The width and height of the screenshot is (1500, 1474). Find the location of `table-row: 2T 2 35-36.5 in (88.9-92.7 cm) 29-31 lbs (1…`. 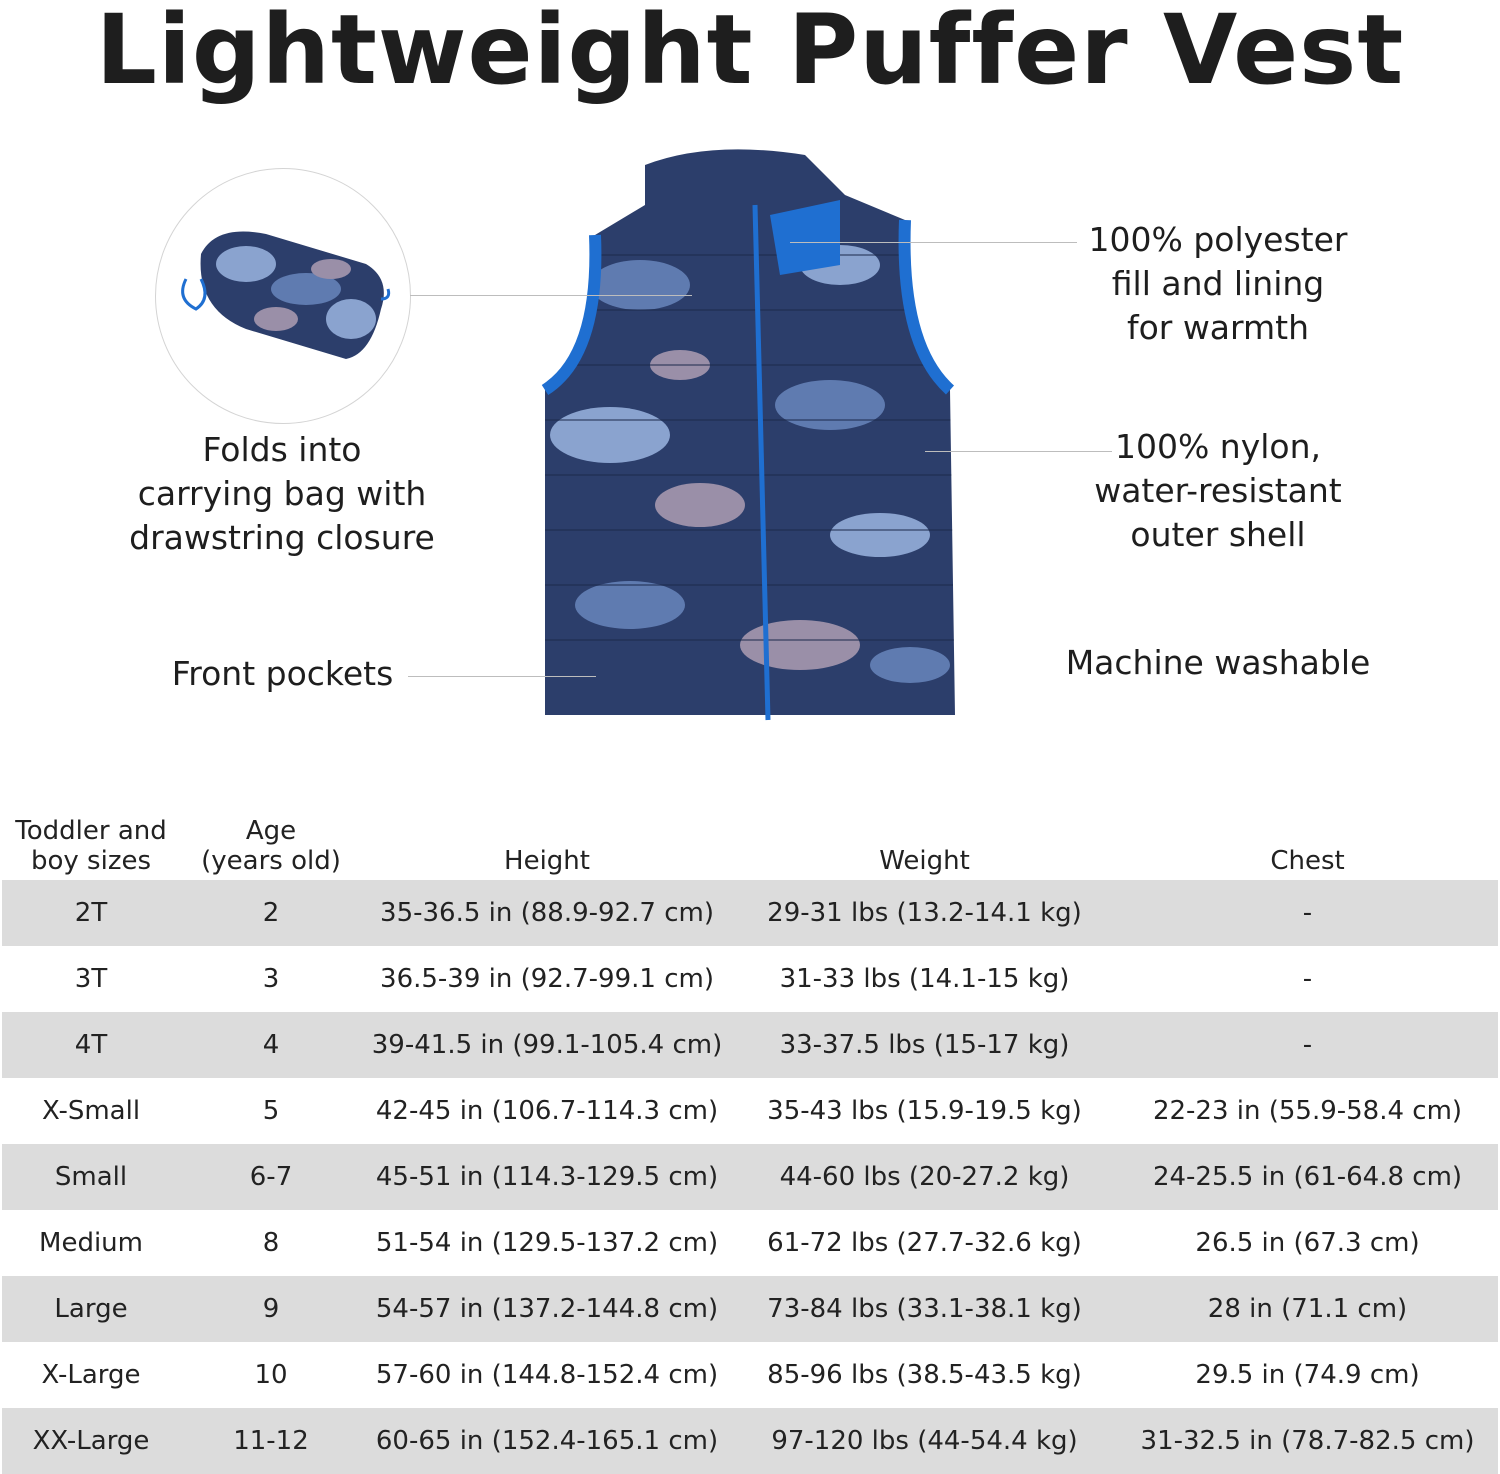

table-row: 2T 2 35-36.5 in (88.9-92.7 cm) 29-31 lbs (1… is located at coordinates (750, 913).